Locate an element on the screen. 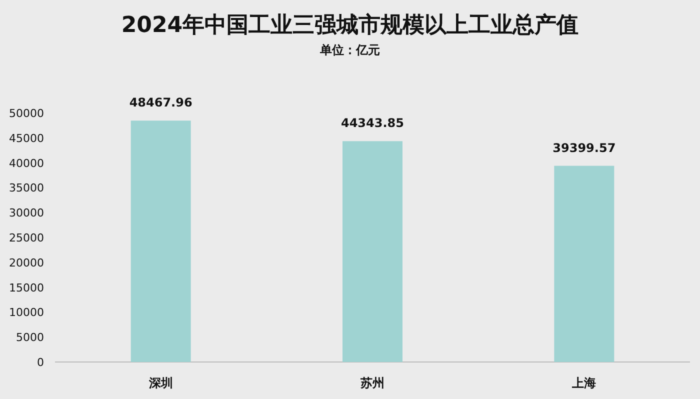 This screenshot has height=399, width=700. y-tick-label: 25000 is located at coordinates (26, 238).